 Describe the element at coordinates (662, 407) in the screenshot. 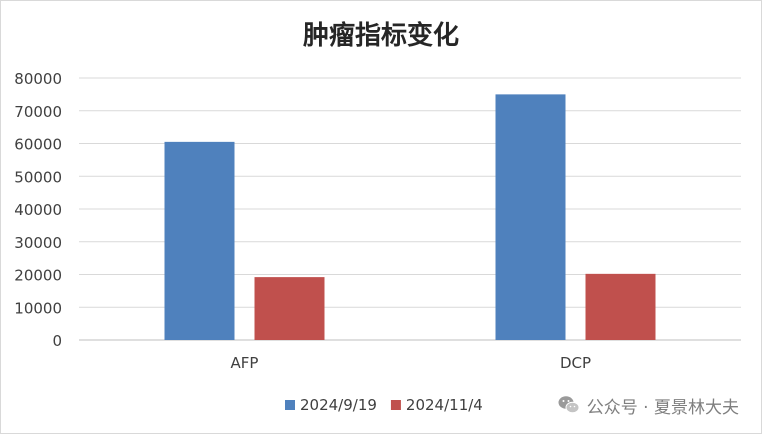

I see `watermark-text: 公众号 · 夏景林大夫` at that location.